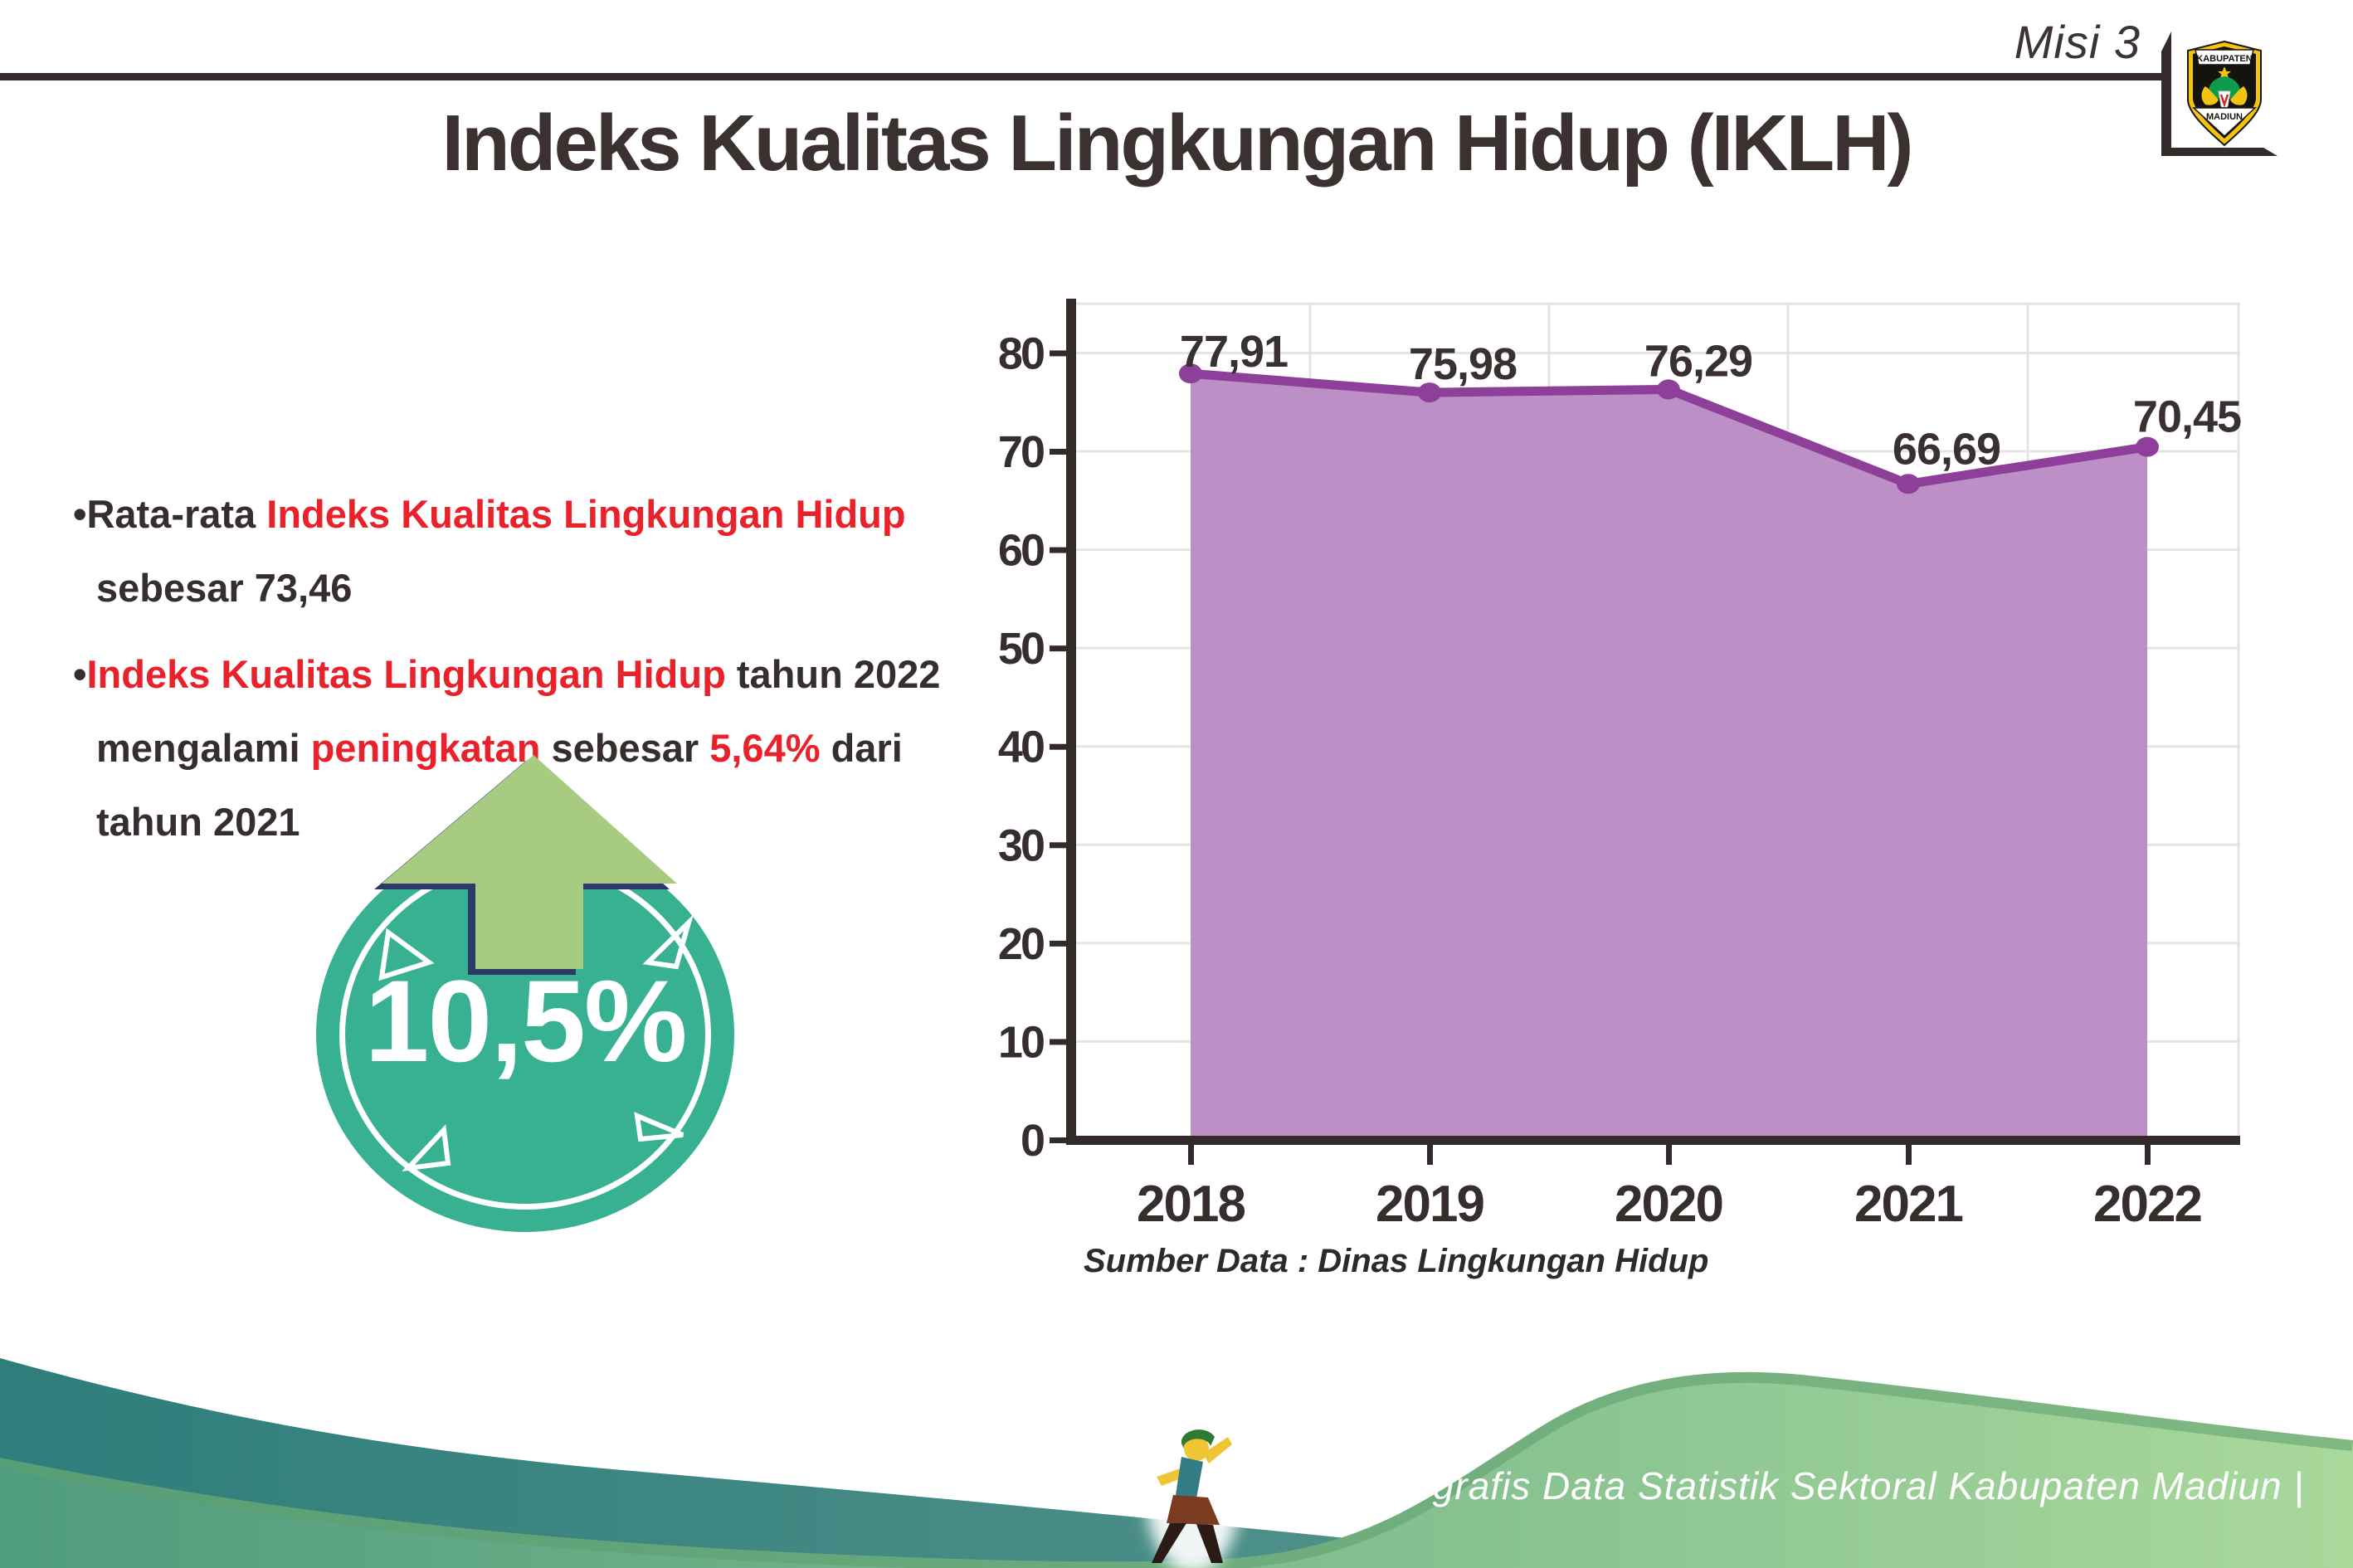  Describe the element at coordinates (2147, 1204) in the screenshot. I see `chart-x-tick-label: 2022` at that location.